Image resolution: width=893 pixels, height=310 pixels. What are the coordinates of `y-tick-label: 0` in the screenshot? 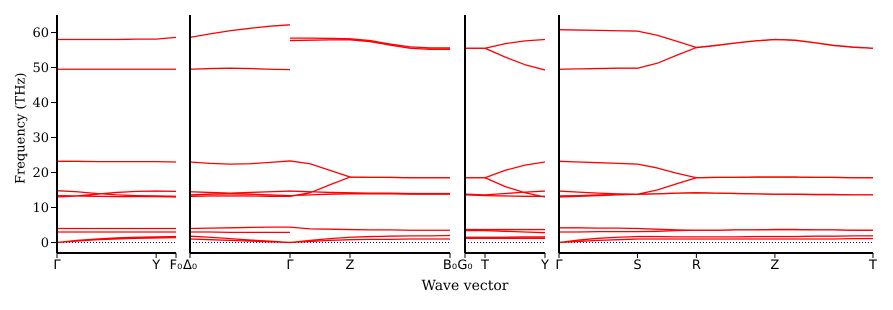 It's located at (44, 244).